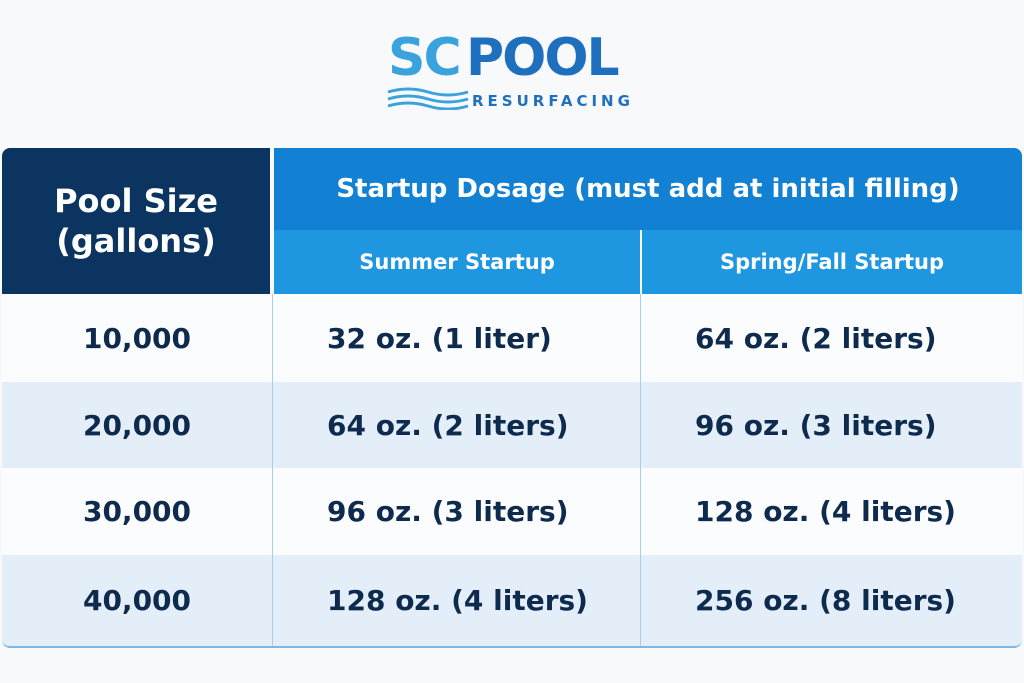 Image resolution: width=1024 pixels, height=683 pixels. I want to click on cell-spring-fall: 128 oz. (4 liters), so click(831, 511).